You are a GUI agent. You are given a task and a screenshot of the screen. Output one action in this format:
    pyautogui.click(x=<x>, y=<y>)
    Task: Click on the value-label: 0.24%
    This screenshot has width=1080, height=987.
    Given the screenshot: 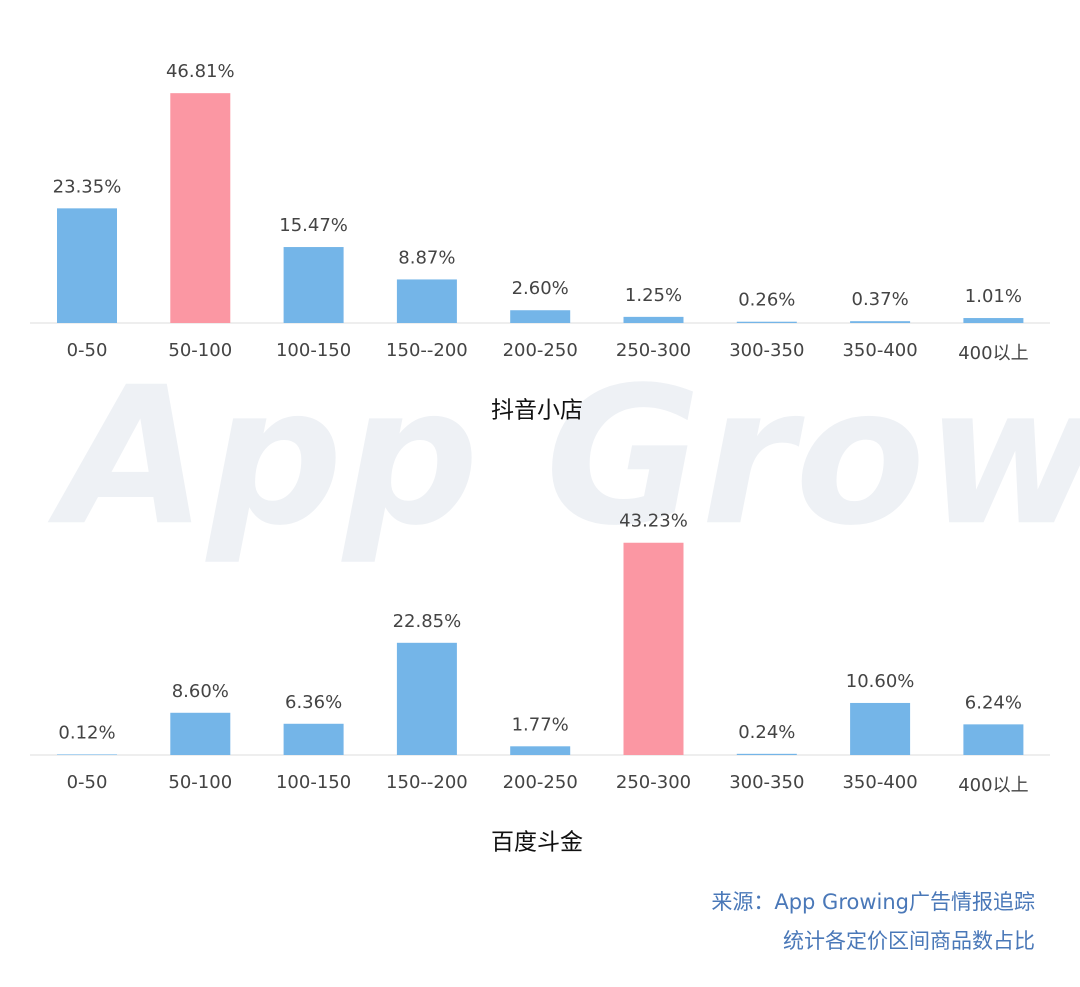 What is the action you would take?
    pyautogui.click(x=766, y=732)
    